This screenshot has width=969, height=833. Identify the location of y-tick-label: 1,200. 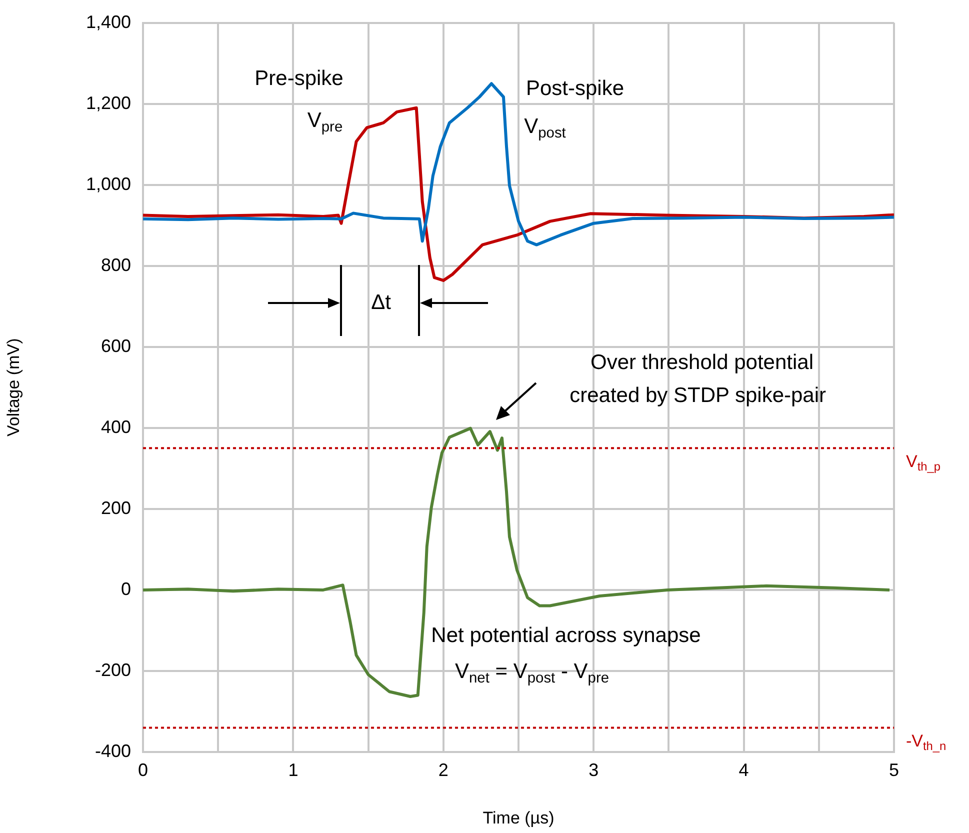
(108, 102).